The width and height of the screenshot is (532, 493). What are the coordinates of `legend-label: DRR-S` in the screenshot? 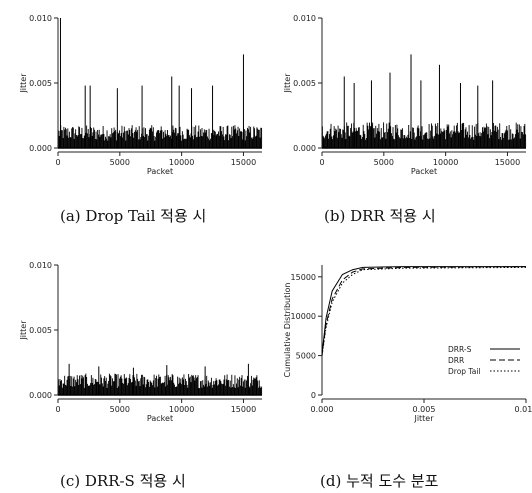 It's located at (460, 349).